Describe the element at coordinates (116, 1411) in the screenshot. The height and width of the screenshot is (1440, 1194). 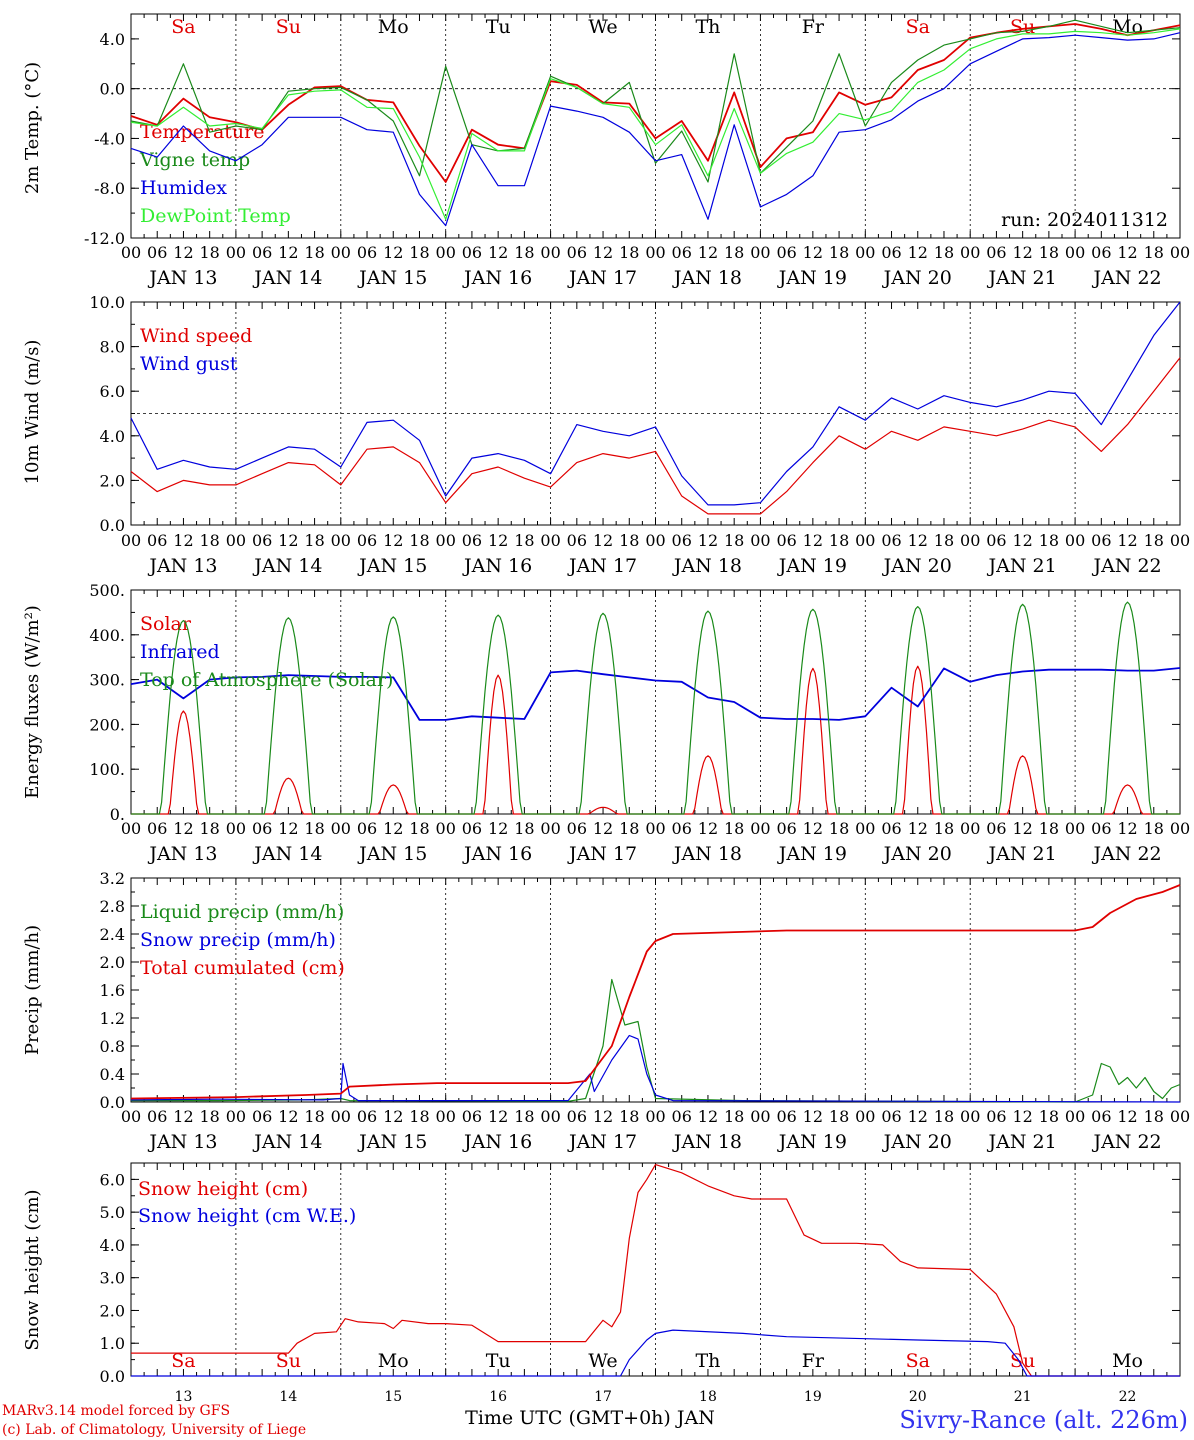
I see `credit-line-1: MARv3.14 model forced by GFS` at that location.